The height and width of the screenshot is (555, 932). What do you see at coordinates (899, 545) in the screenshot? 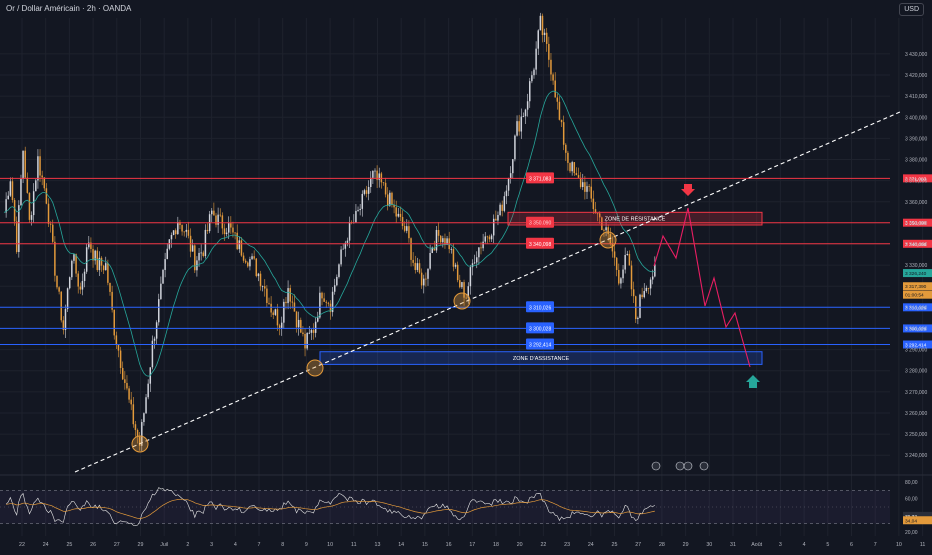
I see `time-axis-label: 10` at bounding box center [899, 545].